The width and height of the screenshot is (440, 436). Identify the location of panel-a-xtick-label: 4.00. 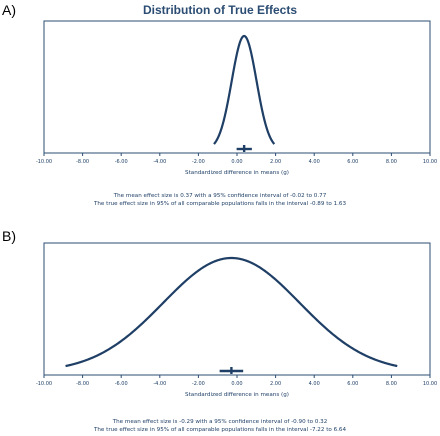
(314, 162).